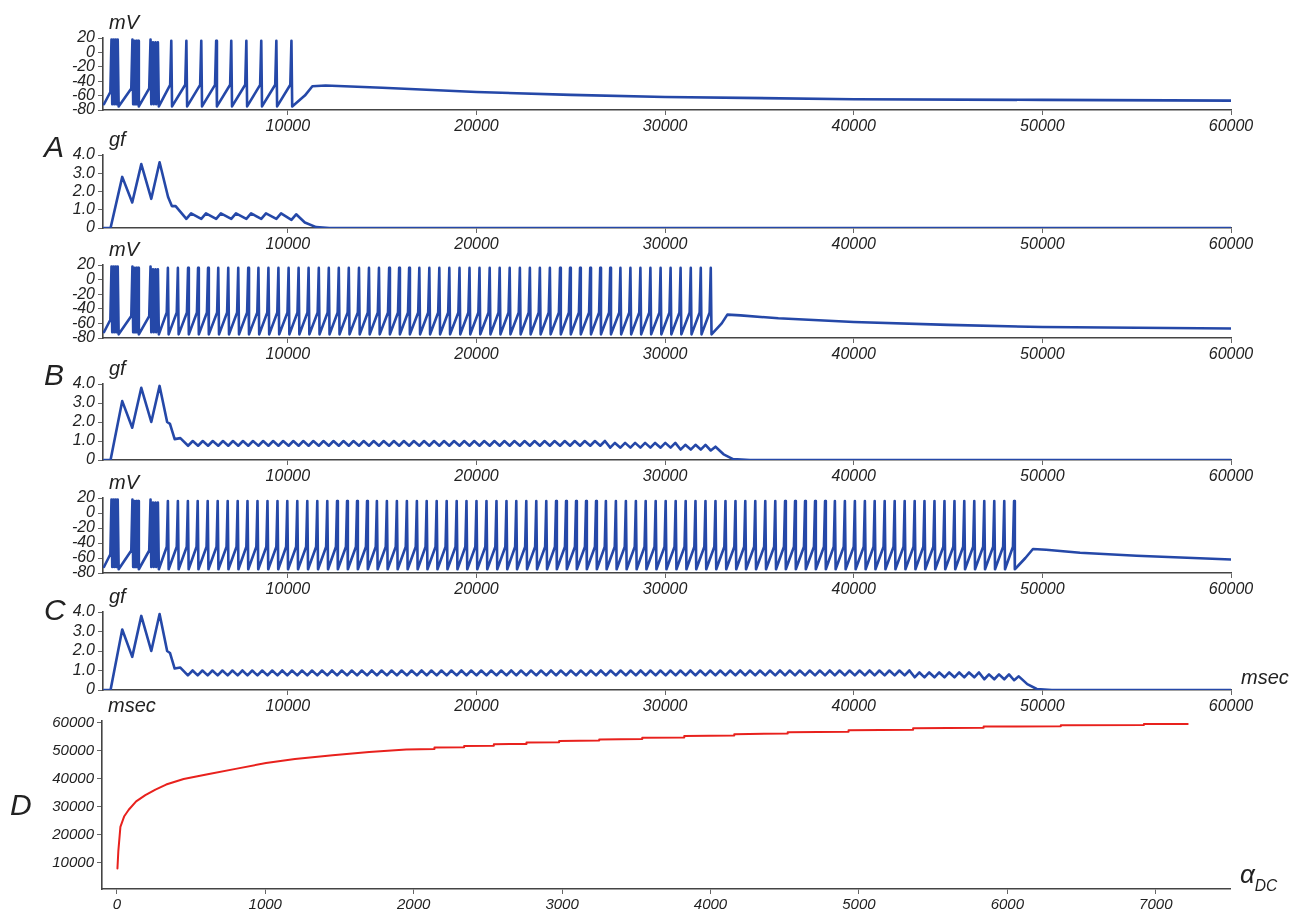  Describe the element at coordinates (73, 861) in the screenshot. I see `y-tick-label: 10000` at that location.